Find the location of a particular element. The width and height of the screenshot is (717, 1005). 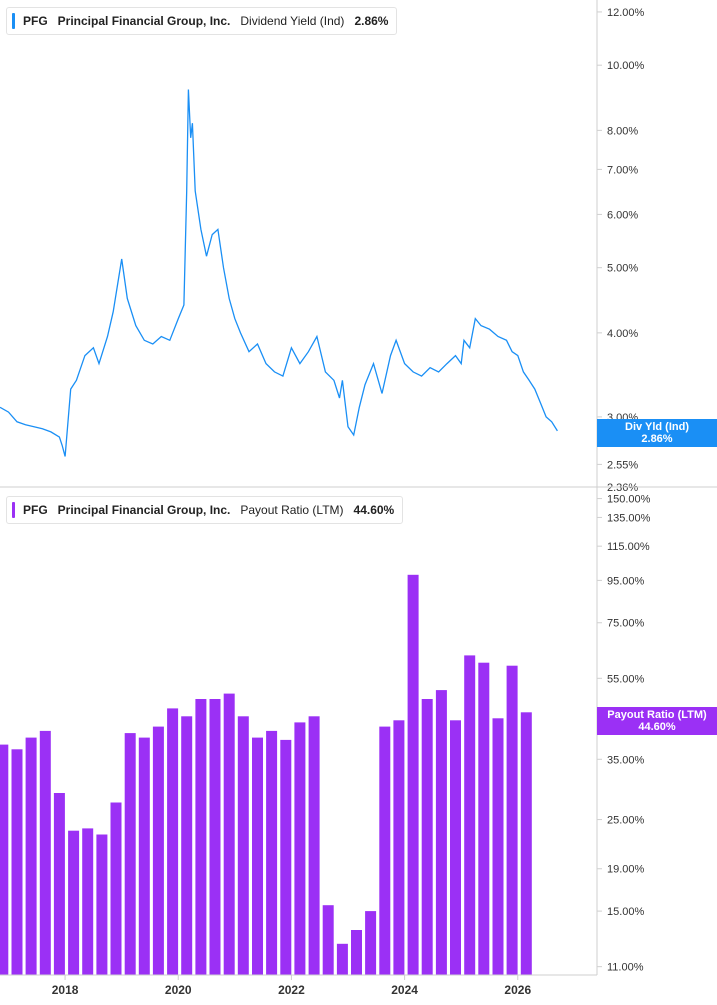

x-tick-label: 2018 is located at coordinates (65, 990).